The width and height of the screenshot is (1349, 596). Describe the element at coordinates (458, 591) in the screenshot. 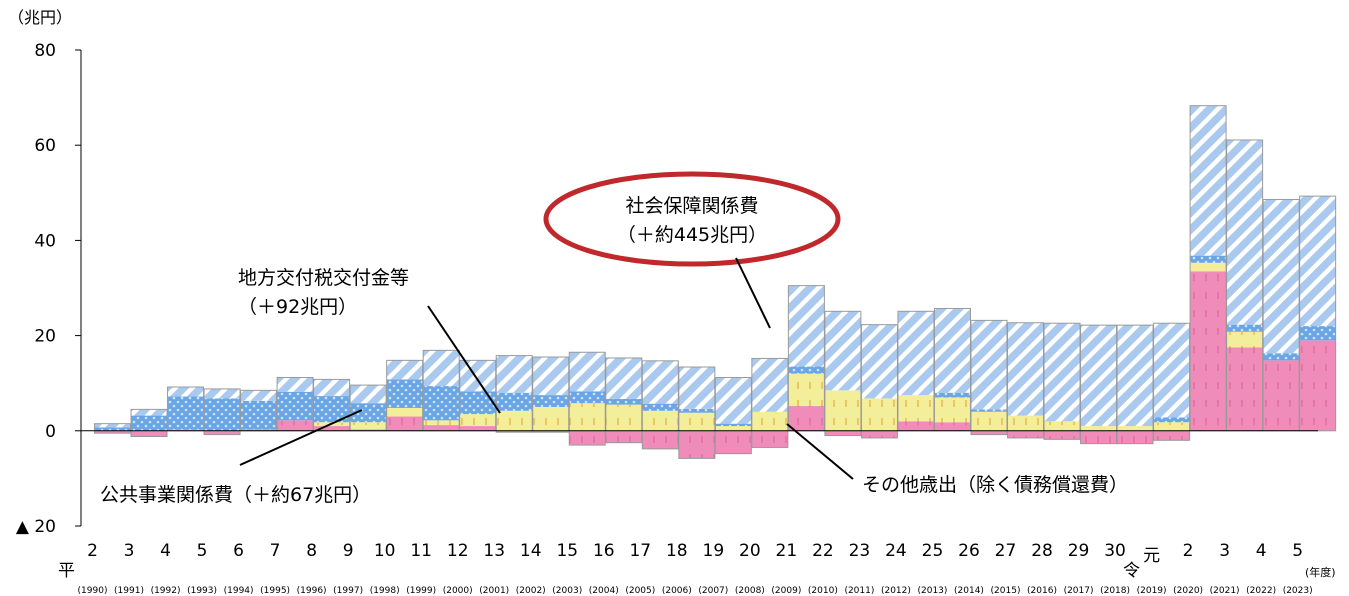

I see `x-year-label: (2000)` at that location.